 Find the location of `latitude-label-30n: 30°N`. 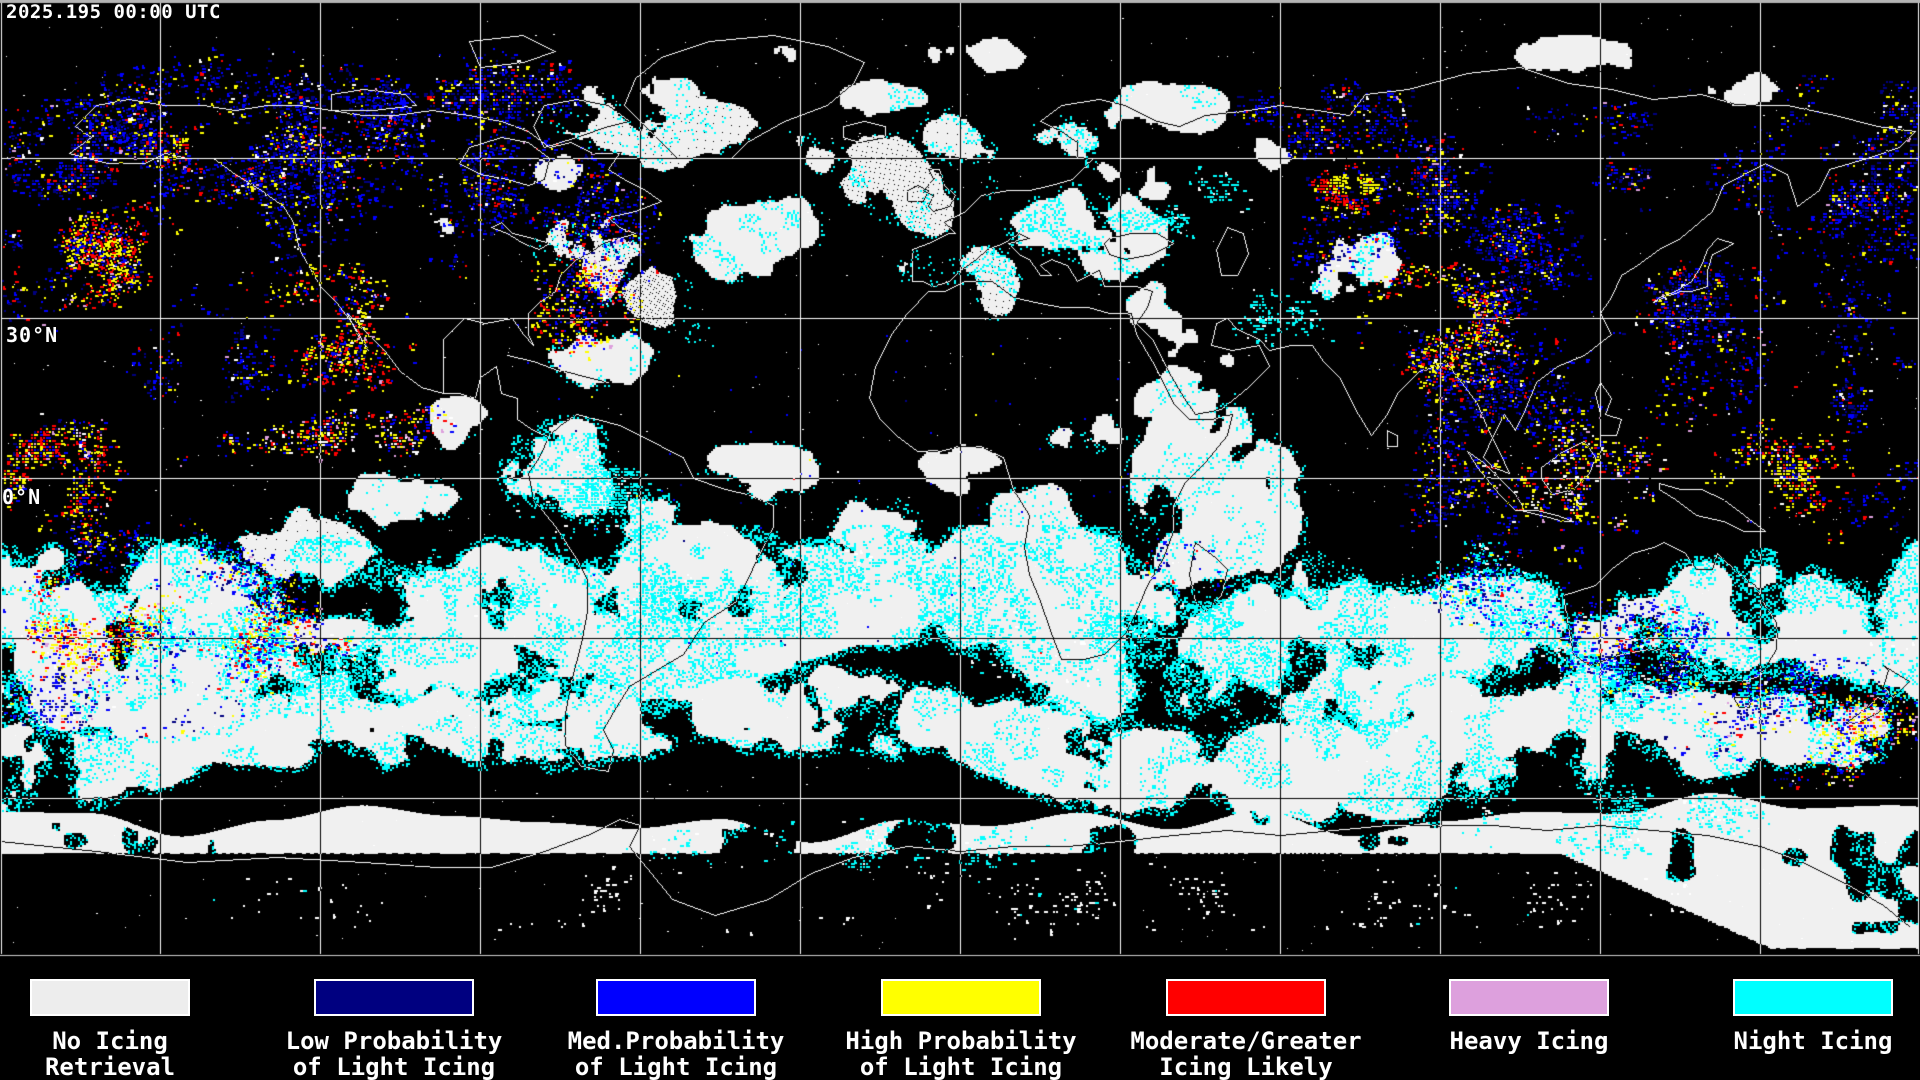

latitude-label-30n: 30°N is located at coordinates (32, 335).